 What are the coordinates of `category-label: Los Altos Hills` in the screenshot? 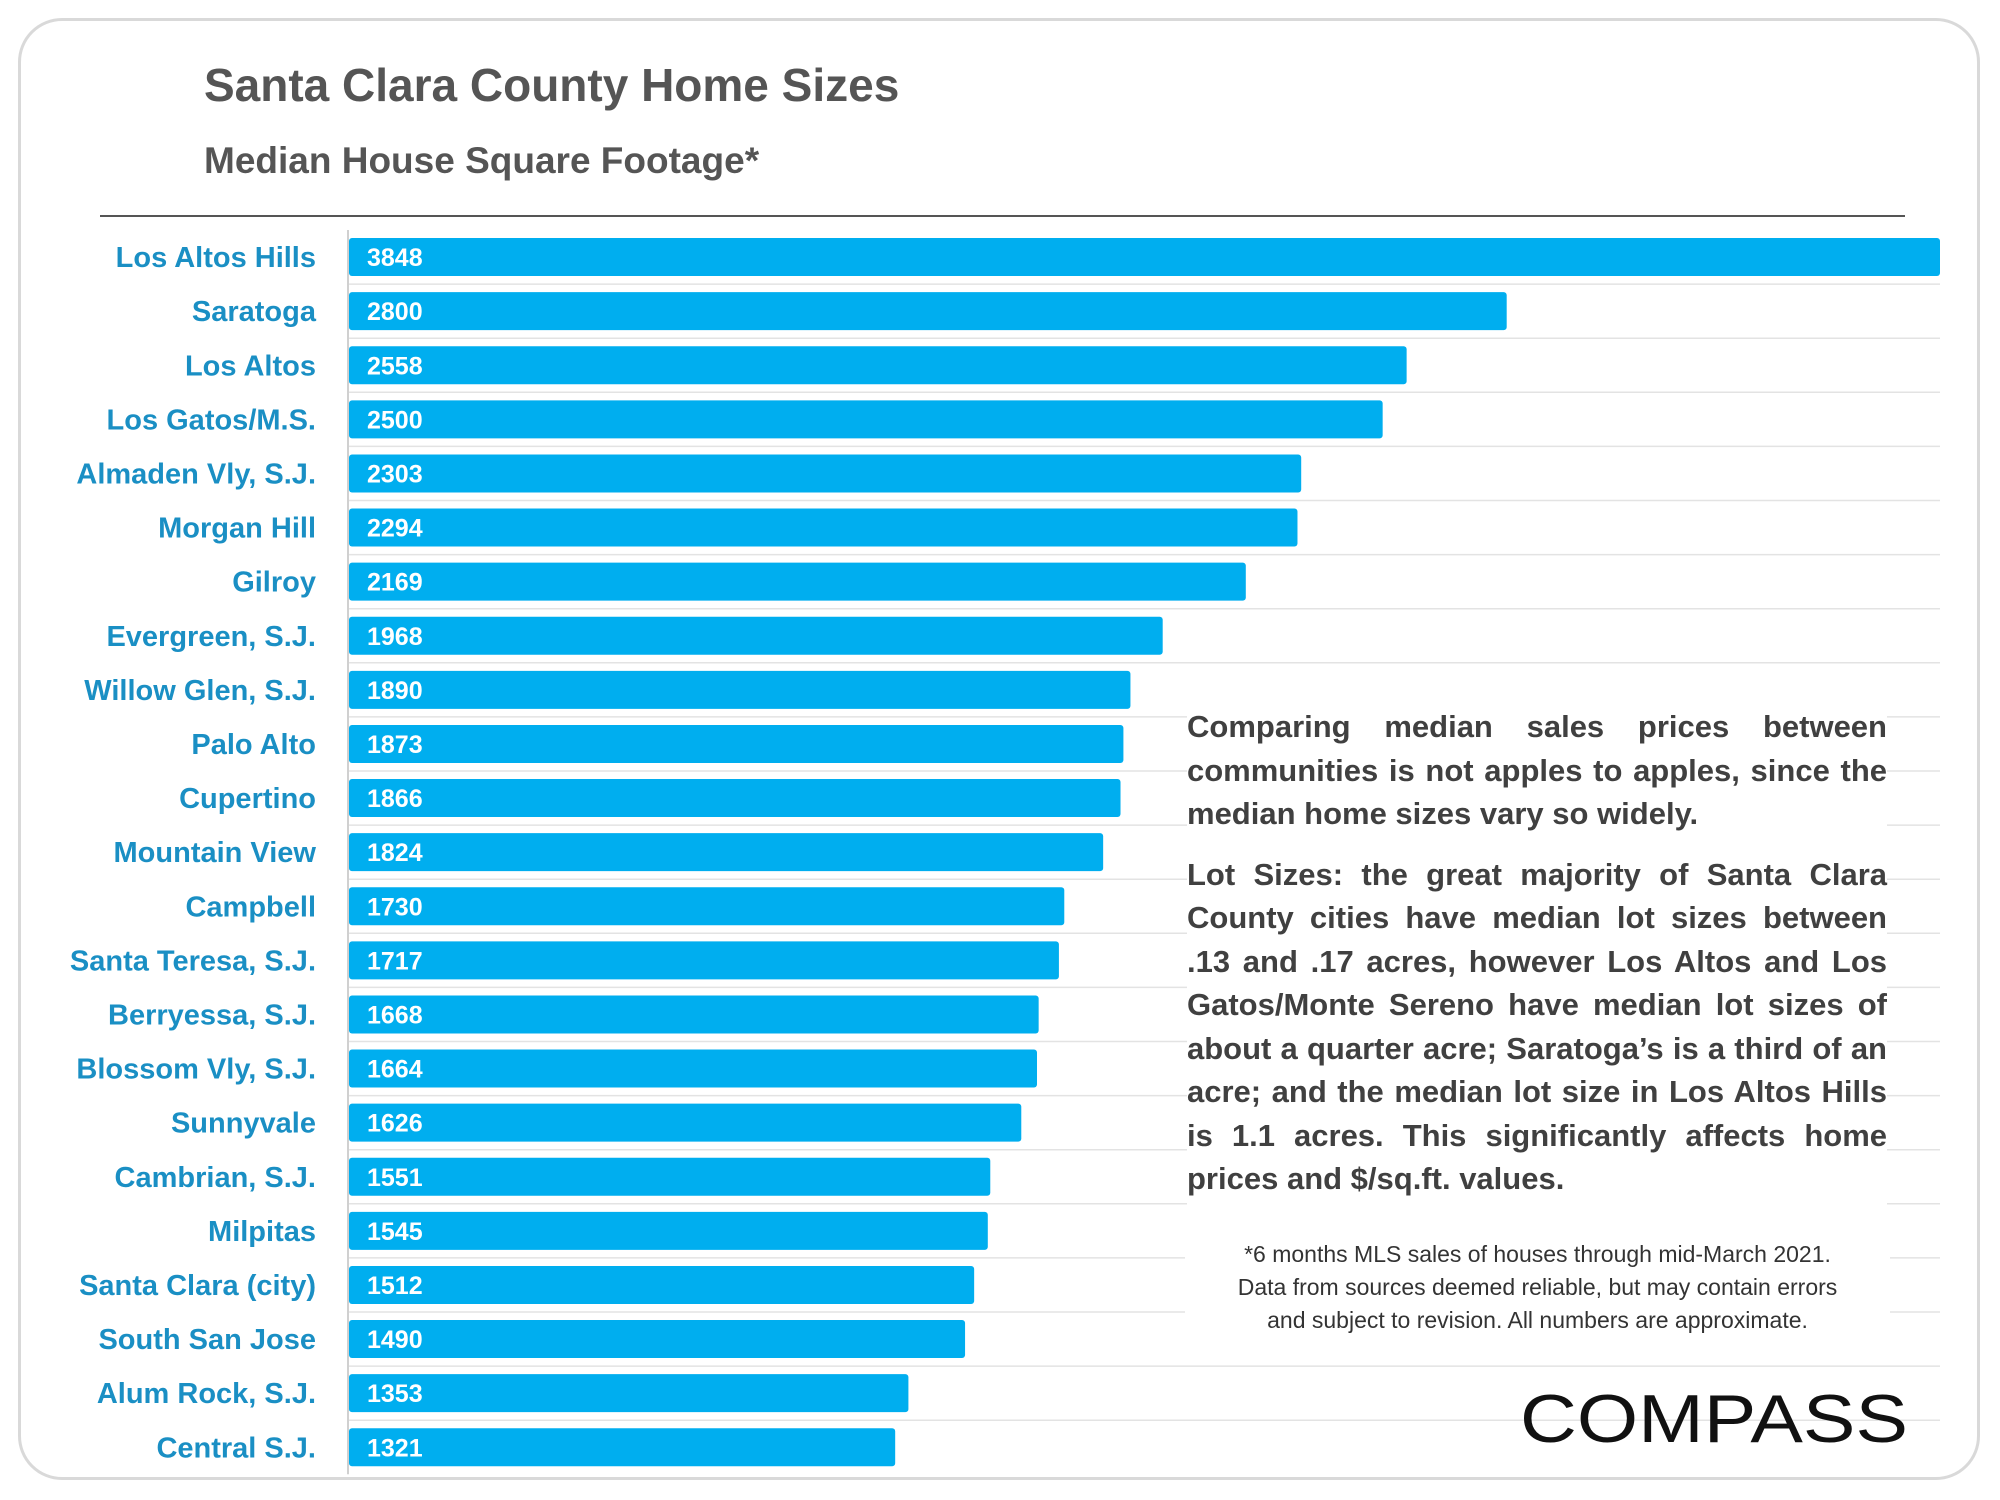 It's located at (216, 258).